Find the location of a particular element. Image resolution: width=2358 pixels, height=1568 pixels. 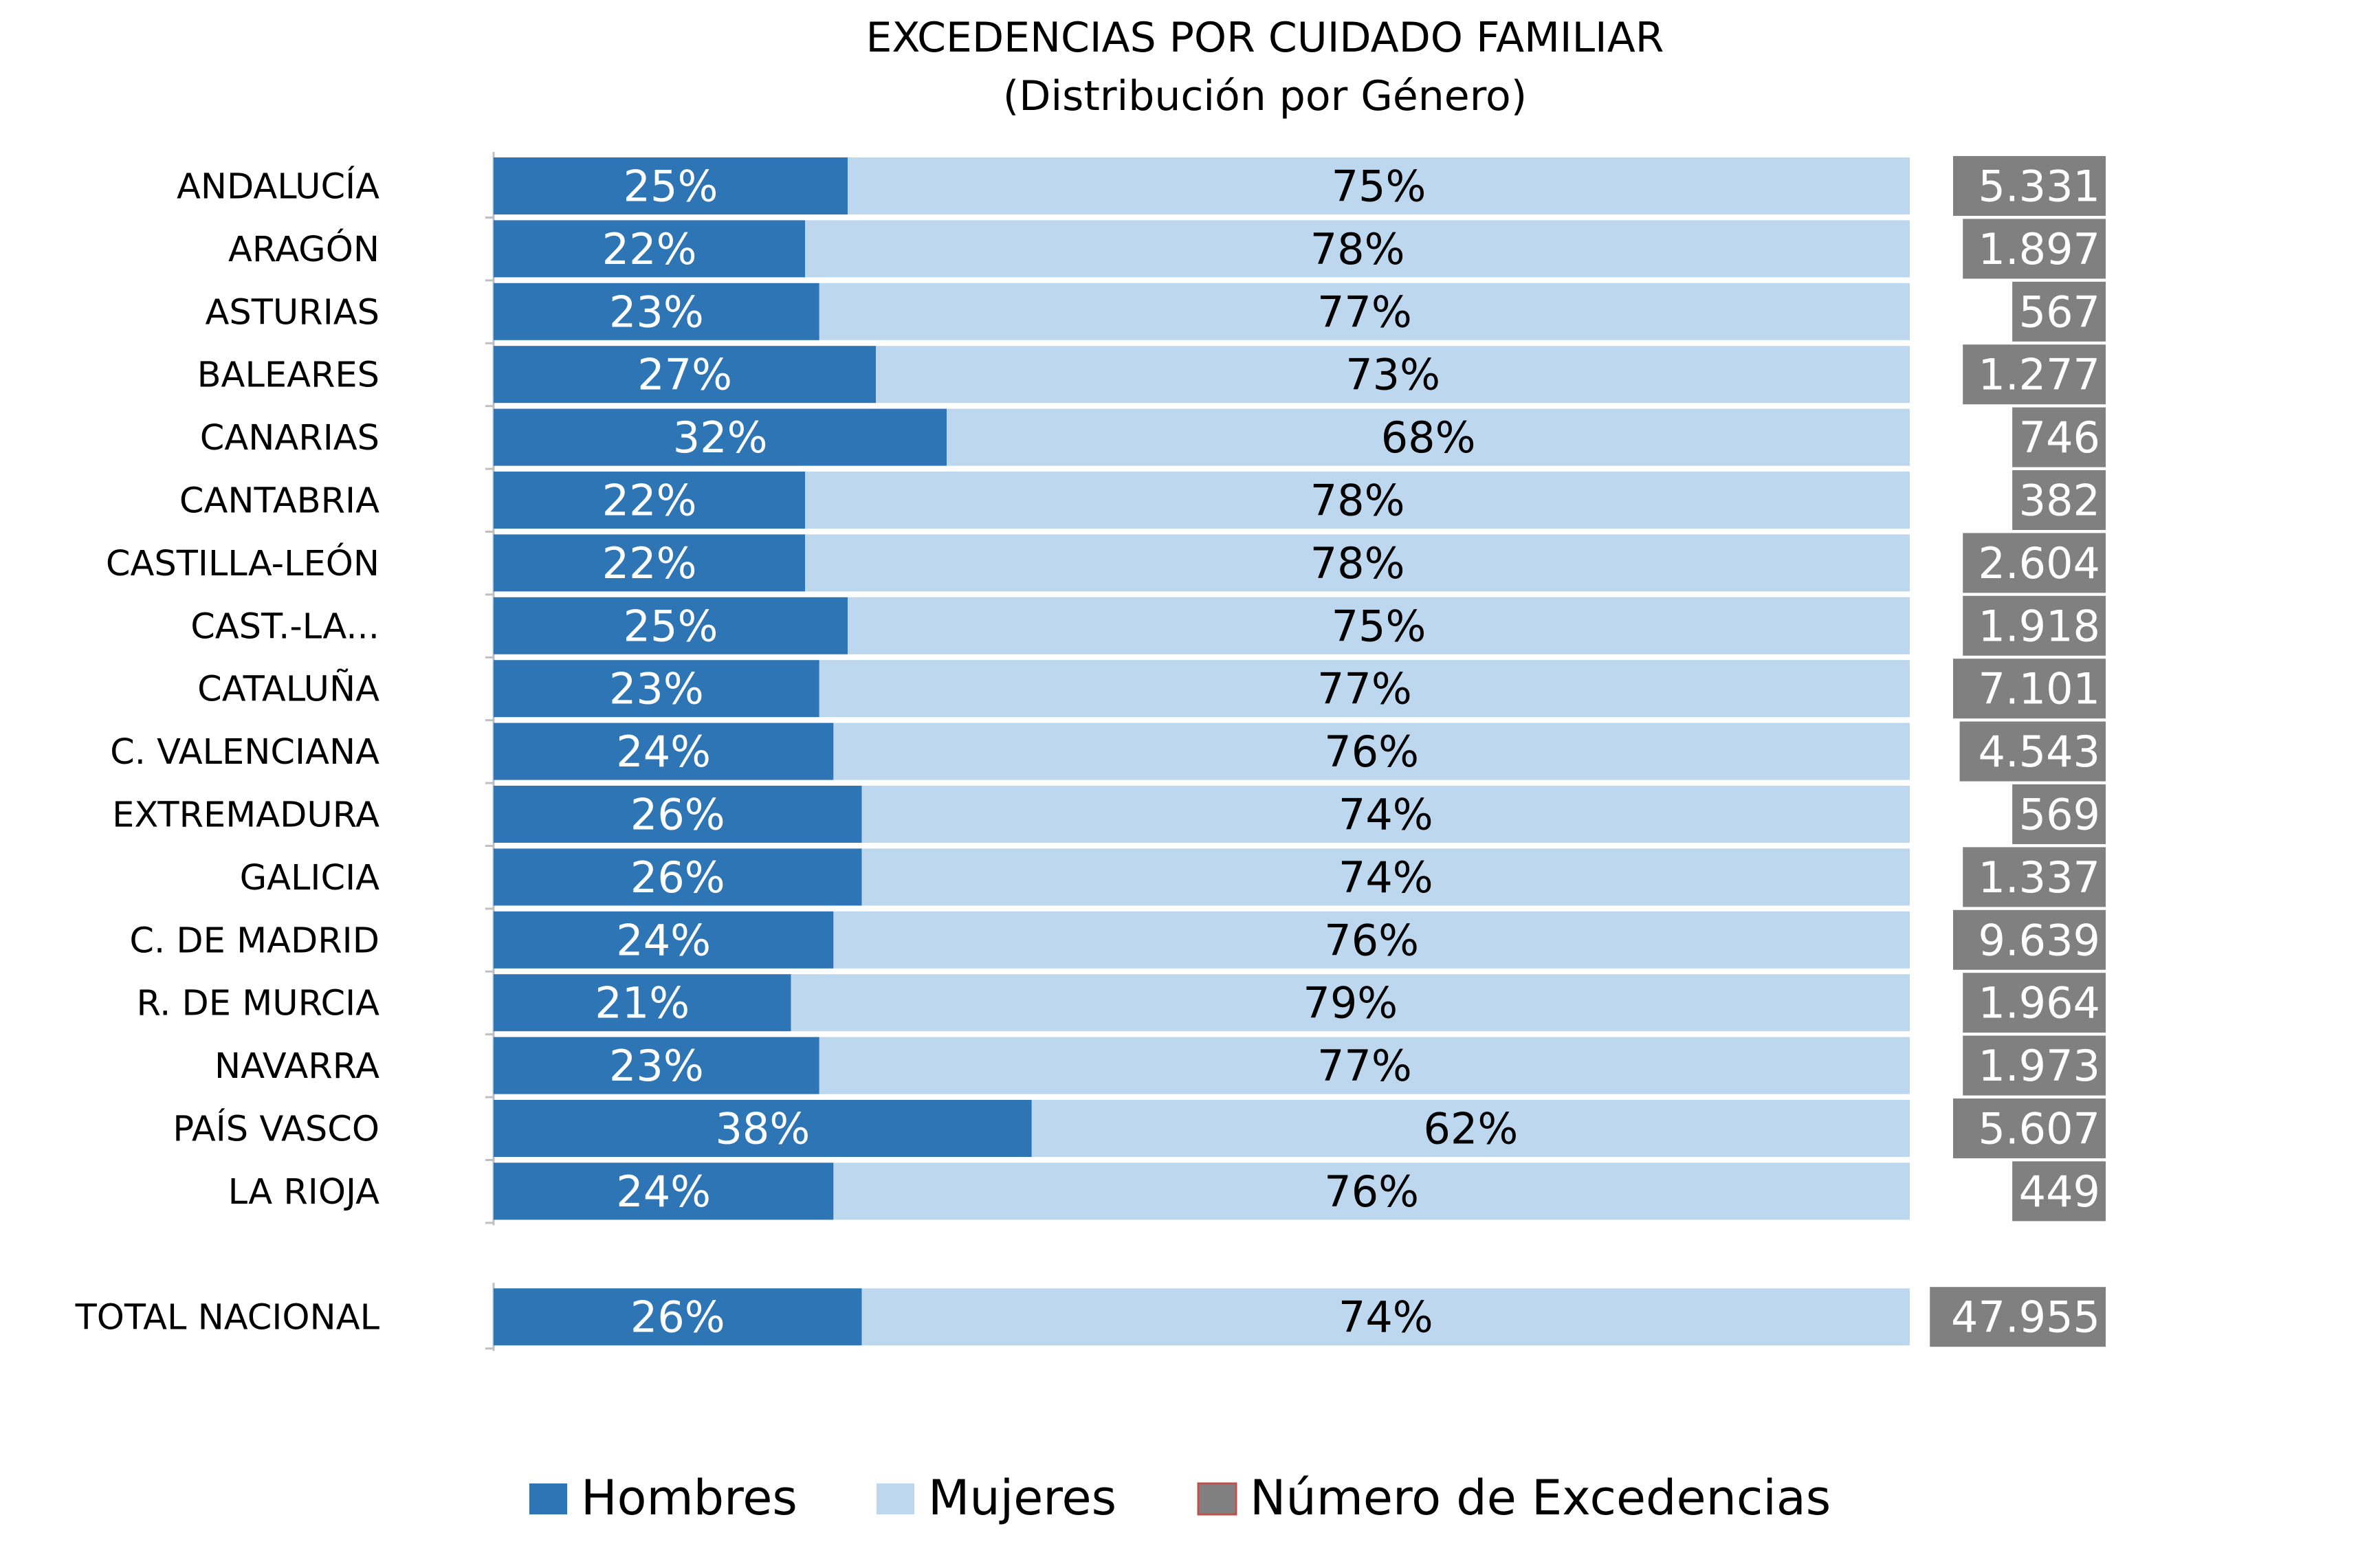

data-label-excedencias: 1.337 is located at coordinates (2040, 878).